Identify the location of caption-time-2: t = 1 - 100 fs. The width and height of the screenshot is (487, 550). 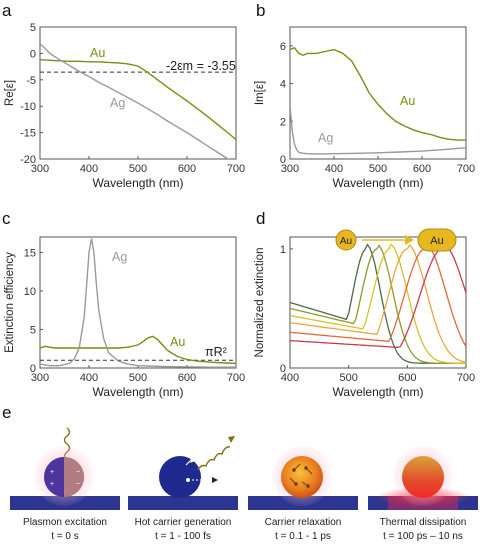
(183, 536).